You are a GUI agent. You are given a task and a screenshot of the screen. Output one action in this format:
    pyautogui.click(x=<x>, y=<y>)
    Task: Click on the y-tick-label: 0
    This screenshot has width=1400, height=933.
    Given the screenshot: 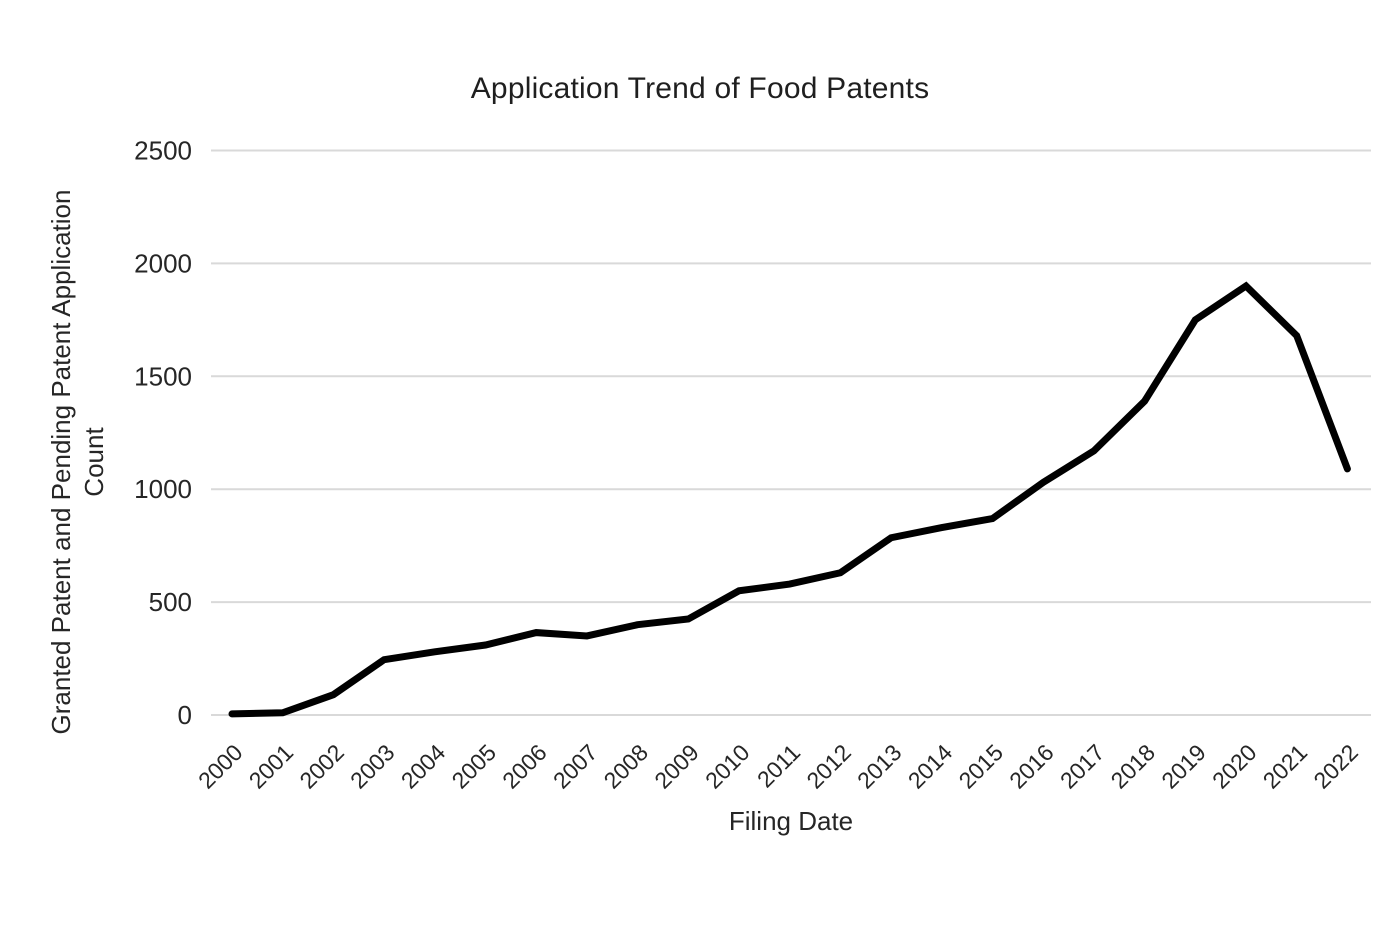 What is the action you would take?
    pyautogui.click(x=185, y=715)
    